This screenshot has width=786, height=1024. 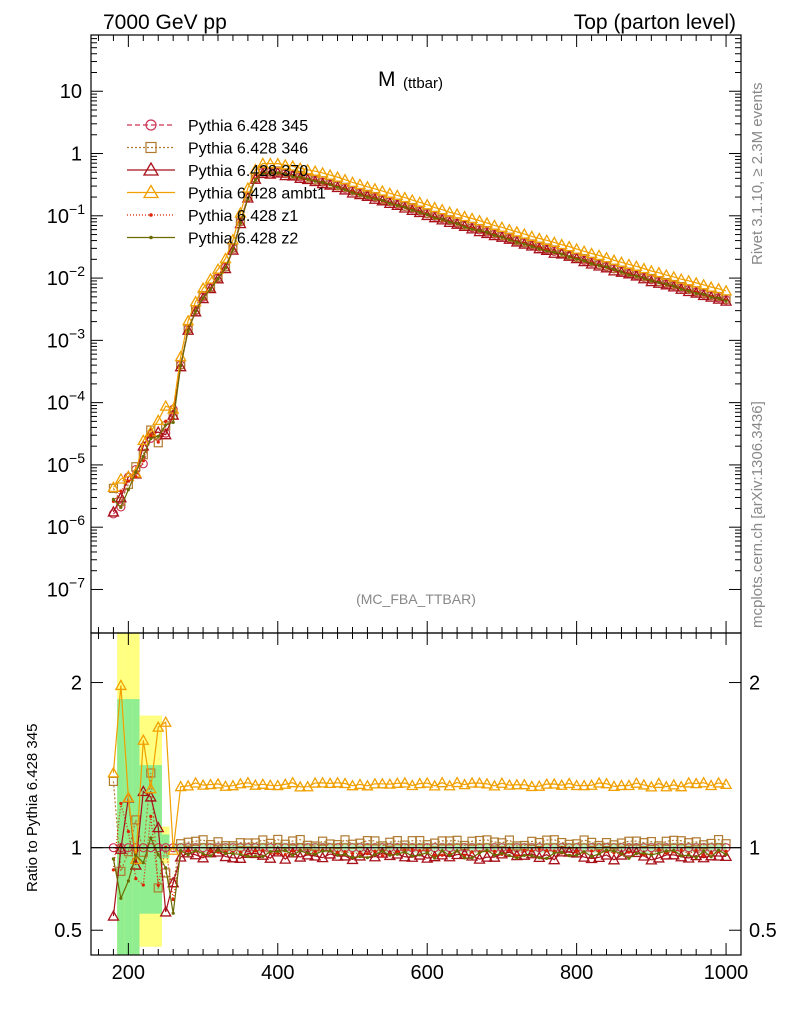 What do you see at coordinates (243, 239) in the screenshot?
I see `legend-label: Pythia 6.428 z2` at bounding box center [243, 239].